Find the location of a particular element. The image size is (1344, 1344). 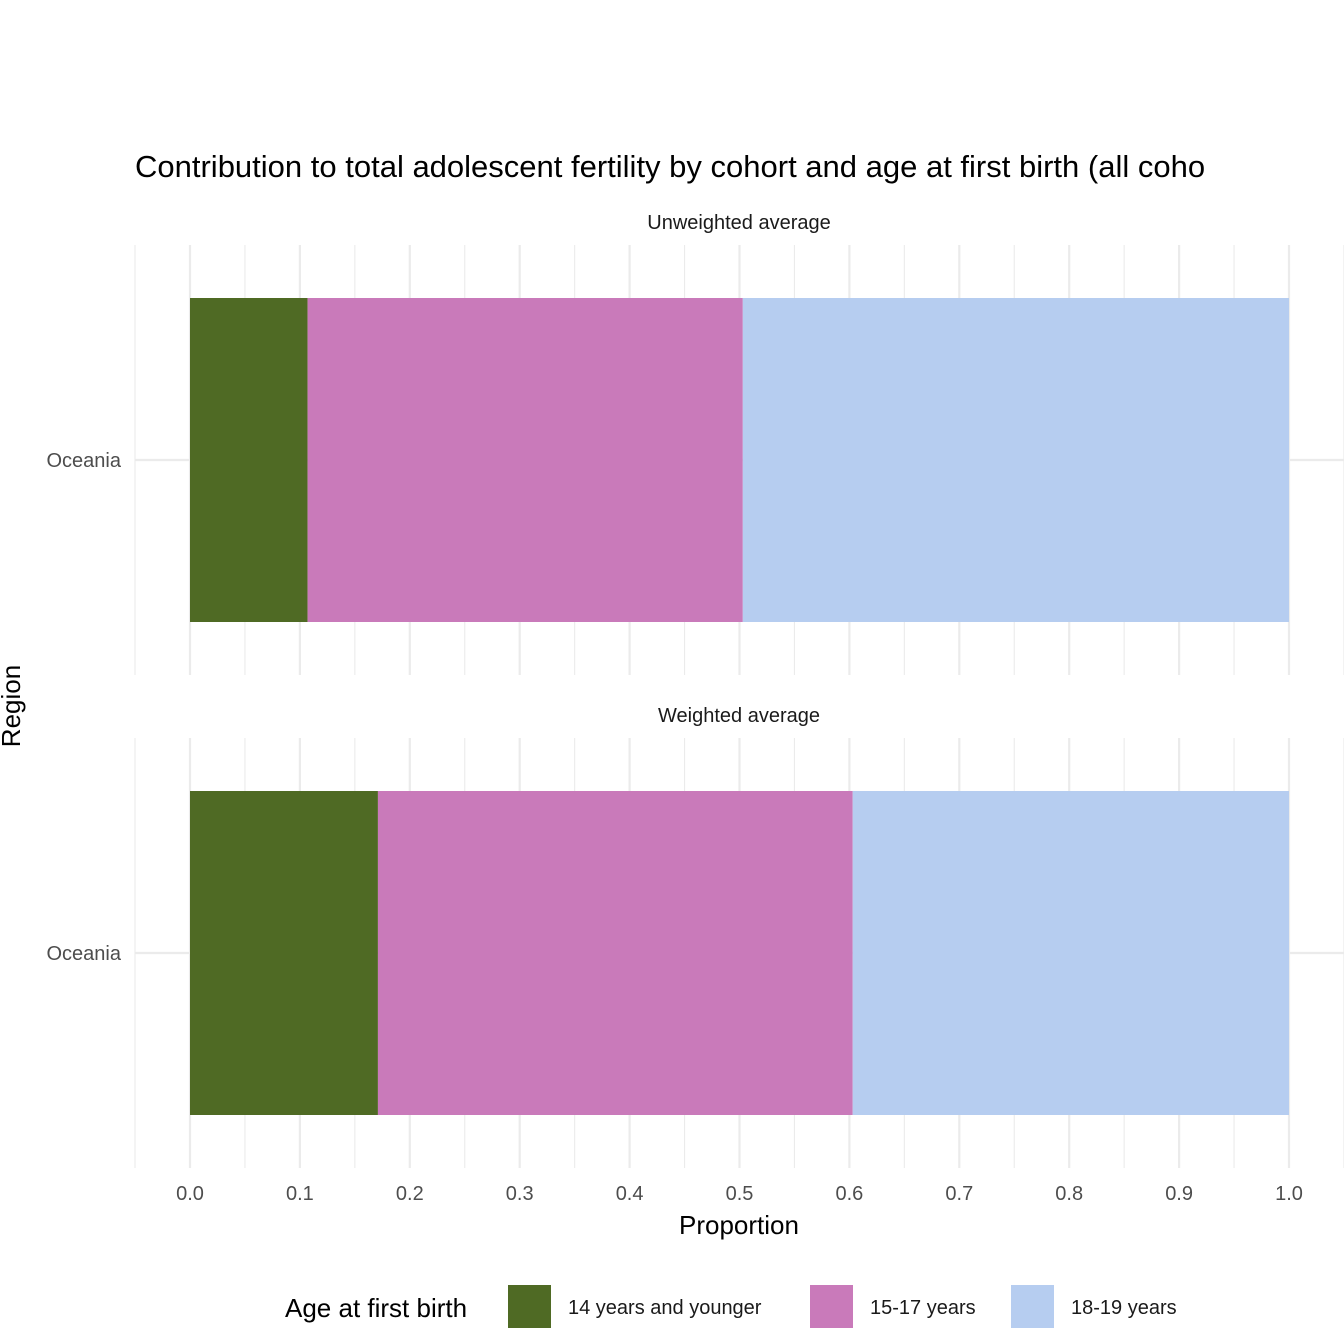

x-tick-label: 0.1 is located at coordinates (300, 1194).